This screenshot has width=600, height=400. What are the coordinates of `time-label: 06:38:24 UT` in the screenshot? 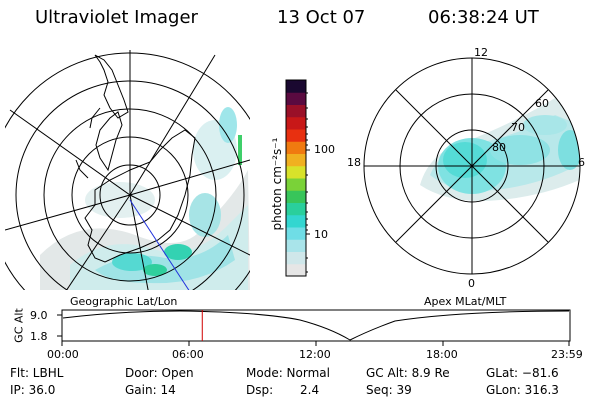 It's located at (483, 17).